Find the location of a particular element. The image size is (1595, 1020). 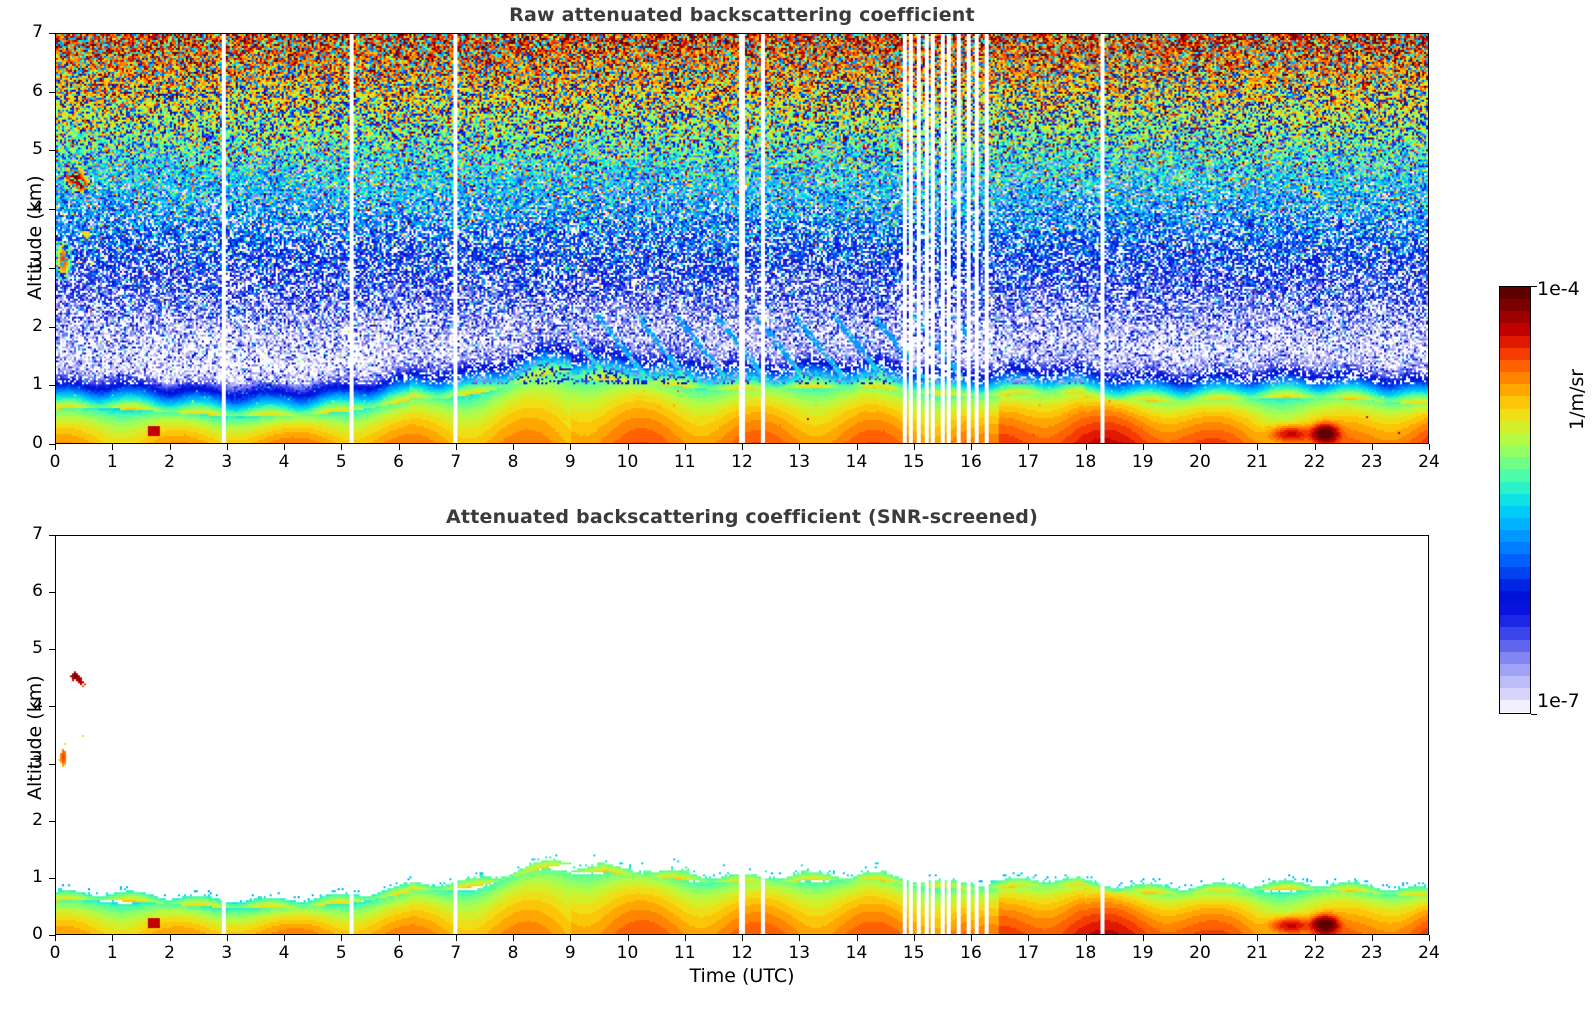

x-tick-label: 15 is located at coordinates (913, 462).